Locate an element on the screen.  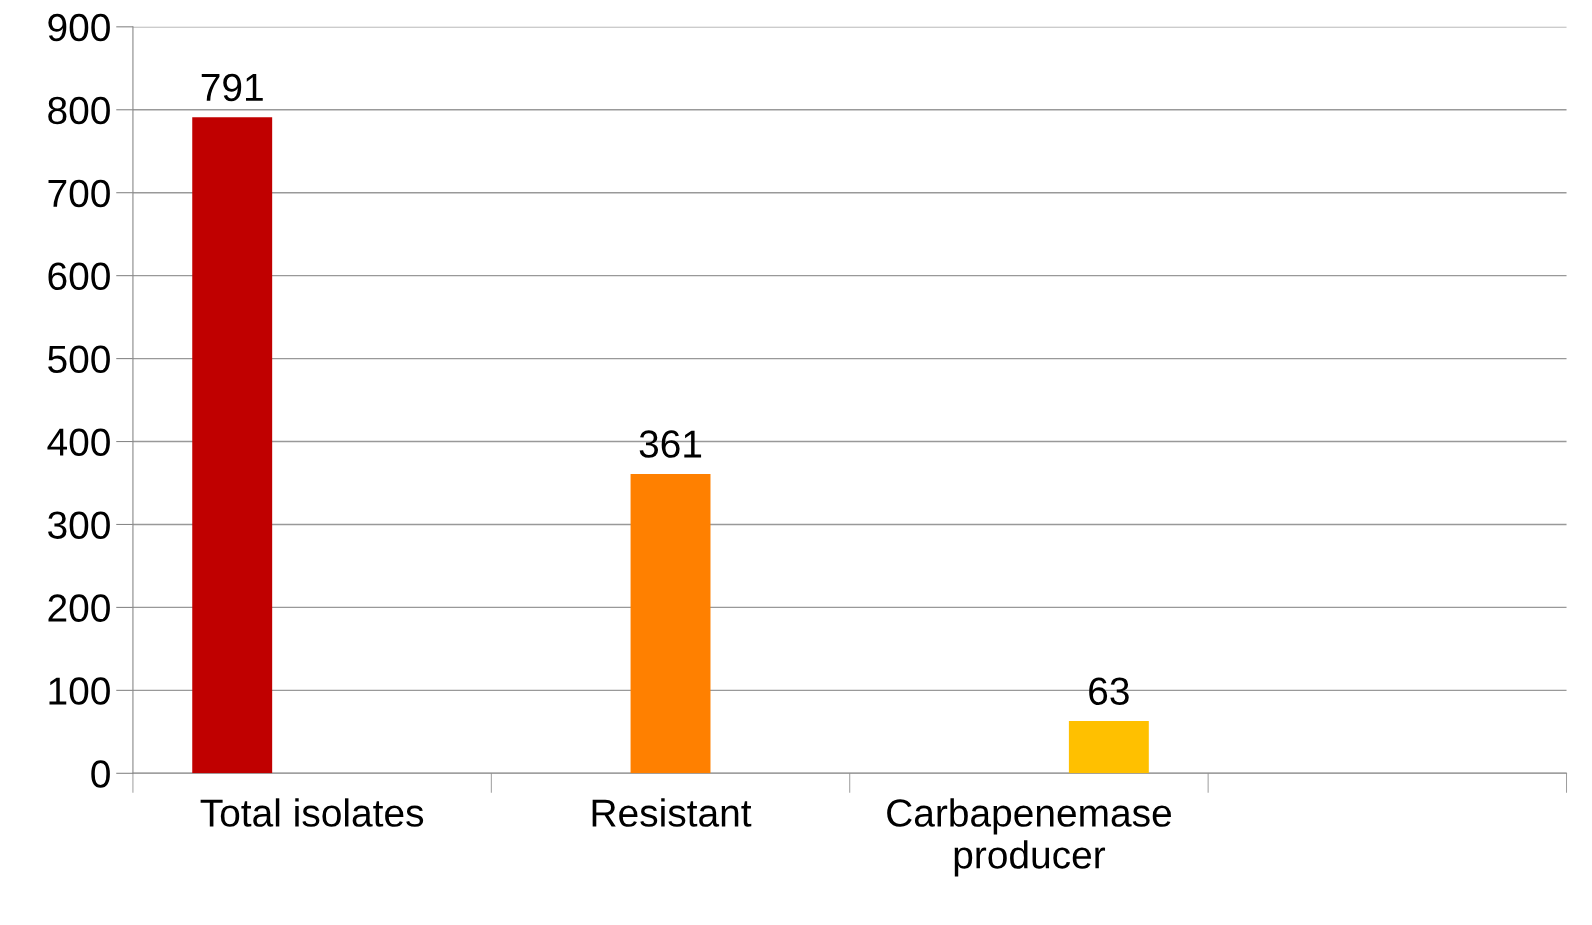
data-label: 63 is located at coordinates (1109, 691).